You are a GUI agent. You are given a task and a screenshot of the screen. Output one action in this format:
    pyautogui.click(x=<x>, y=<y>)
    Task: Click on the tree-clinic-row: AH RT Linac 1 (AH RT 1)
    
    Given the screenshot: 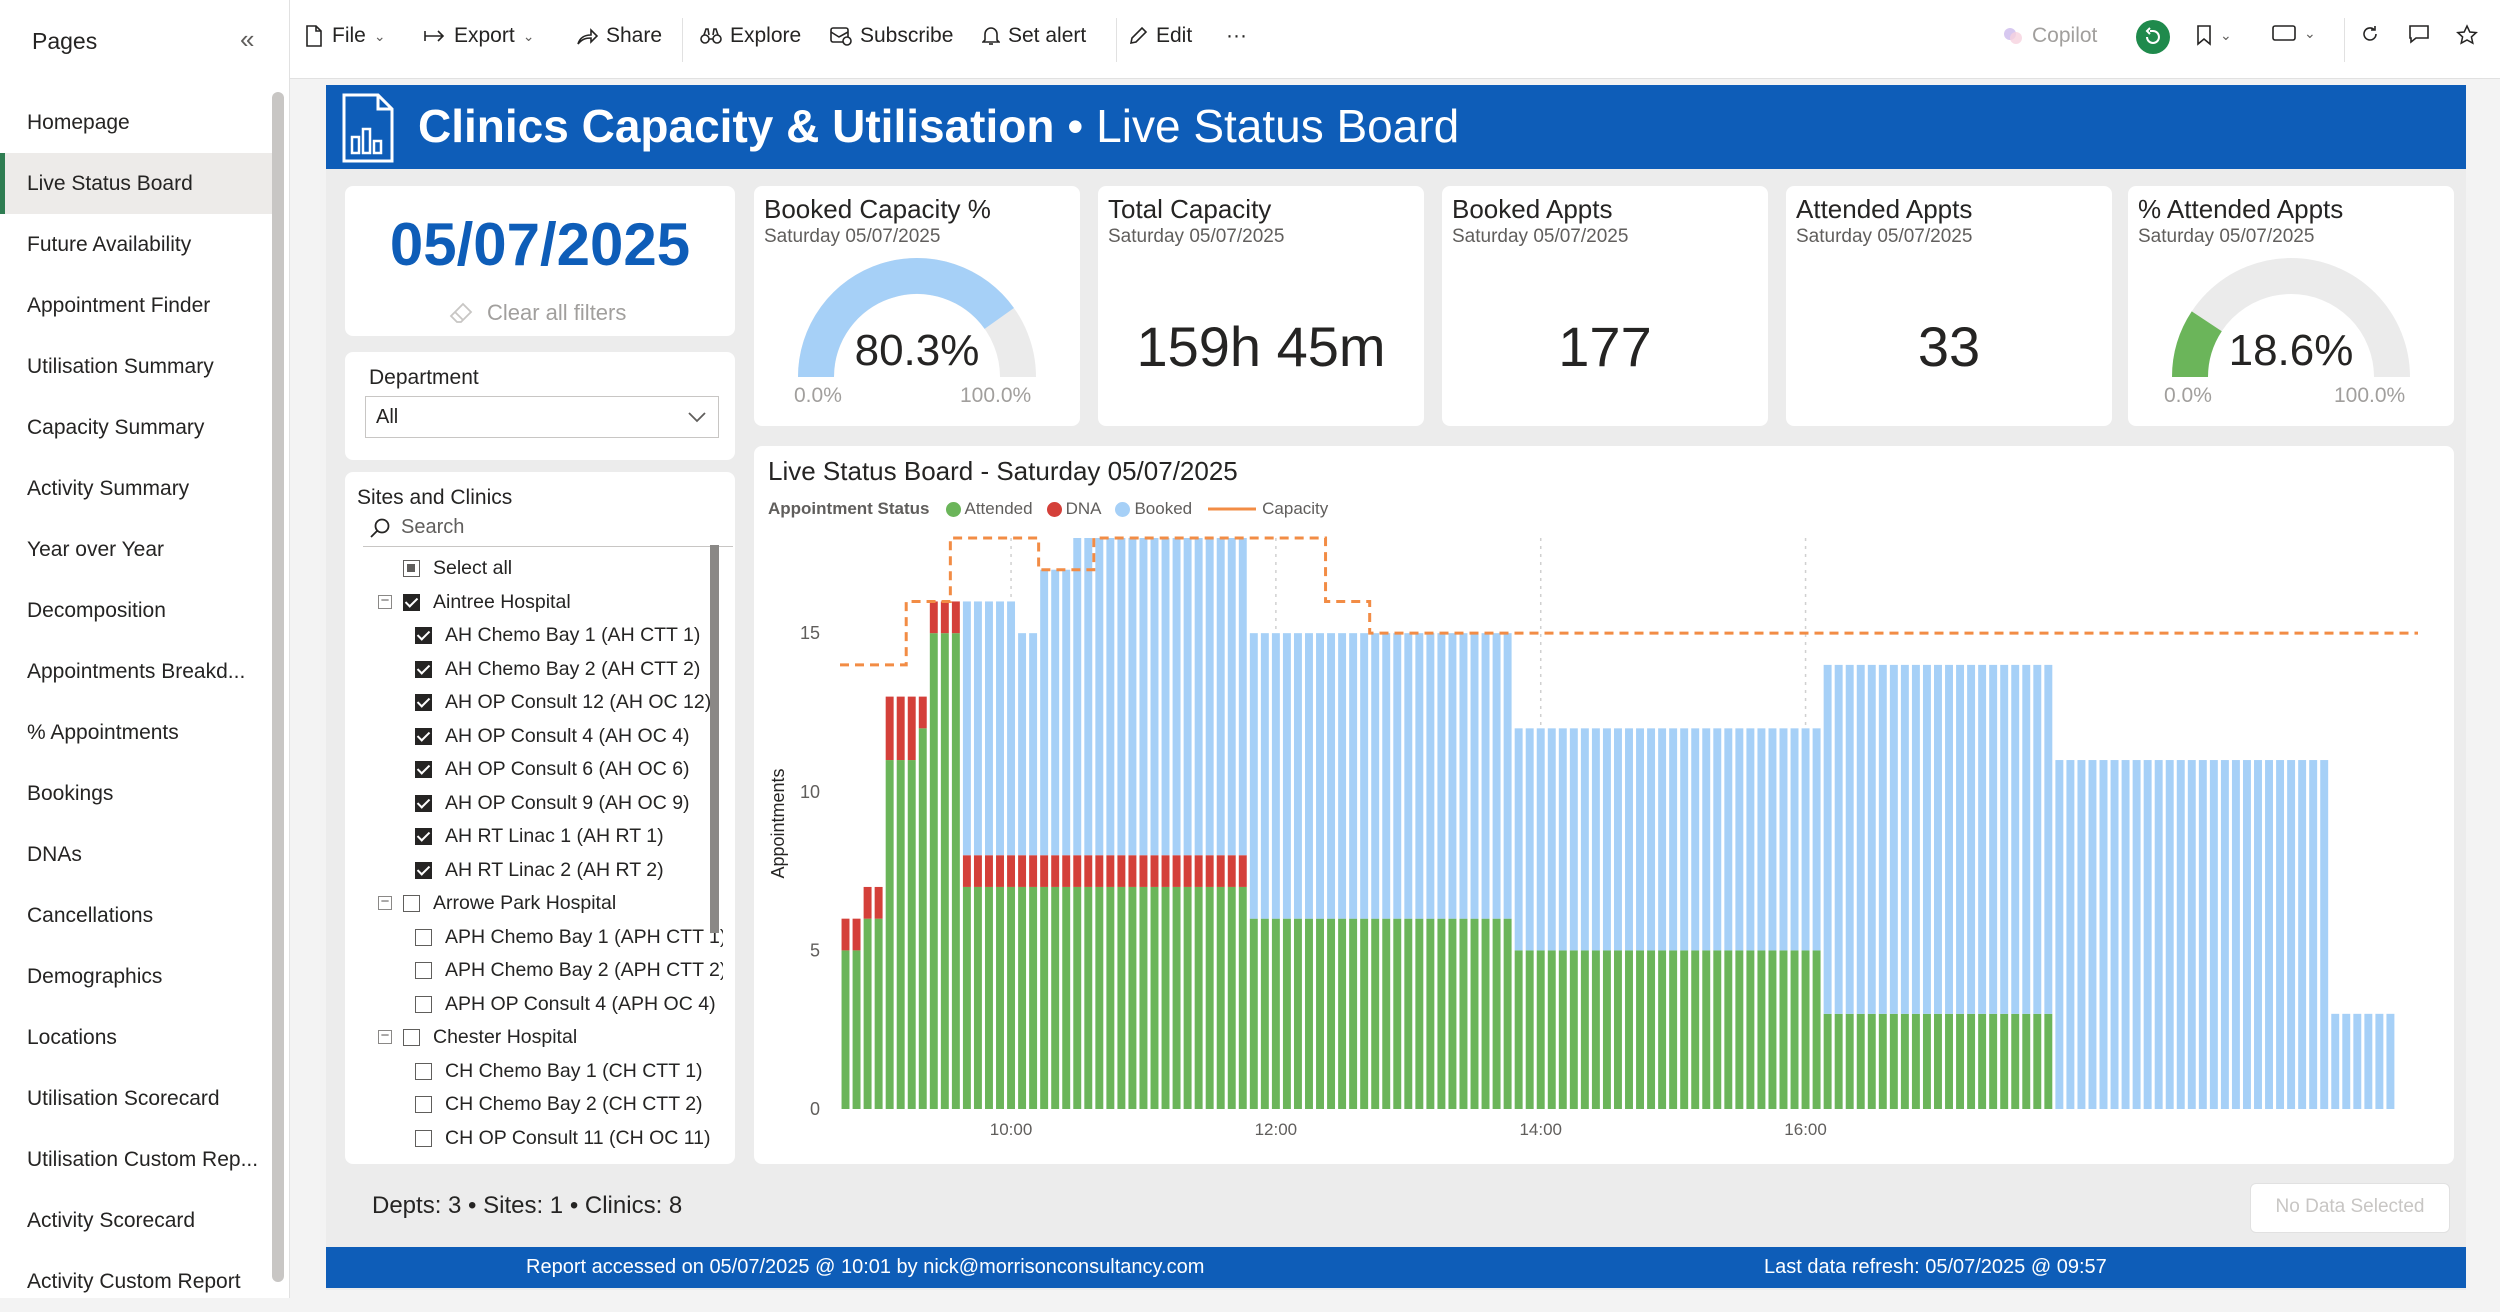 What is the action you would take?
    pyautogui.click(x=539, y=836)
    